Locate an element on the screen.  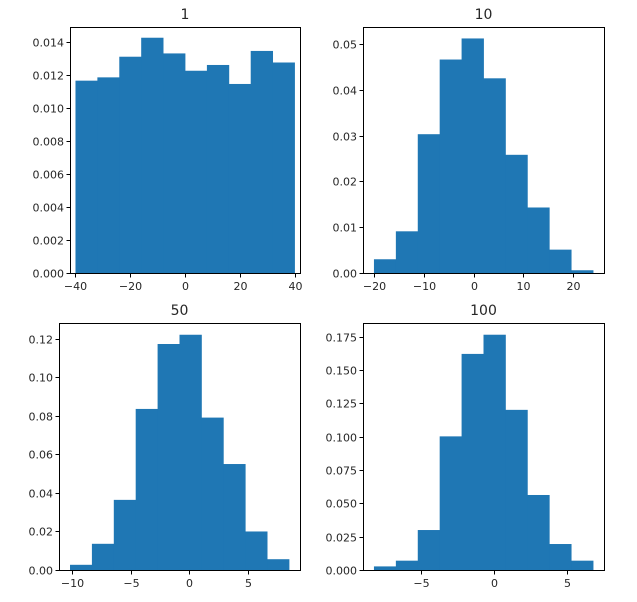
y-tick-label: 0.012 is located at coordinates (49, 76).